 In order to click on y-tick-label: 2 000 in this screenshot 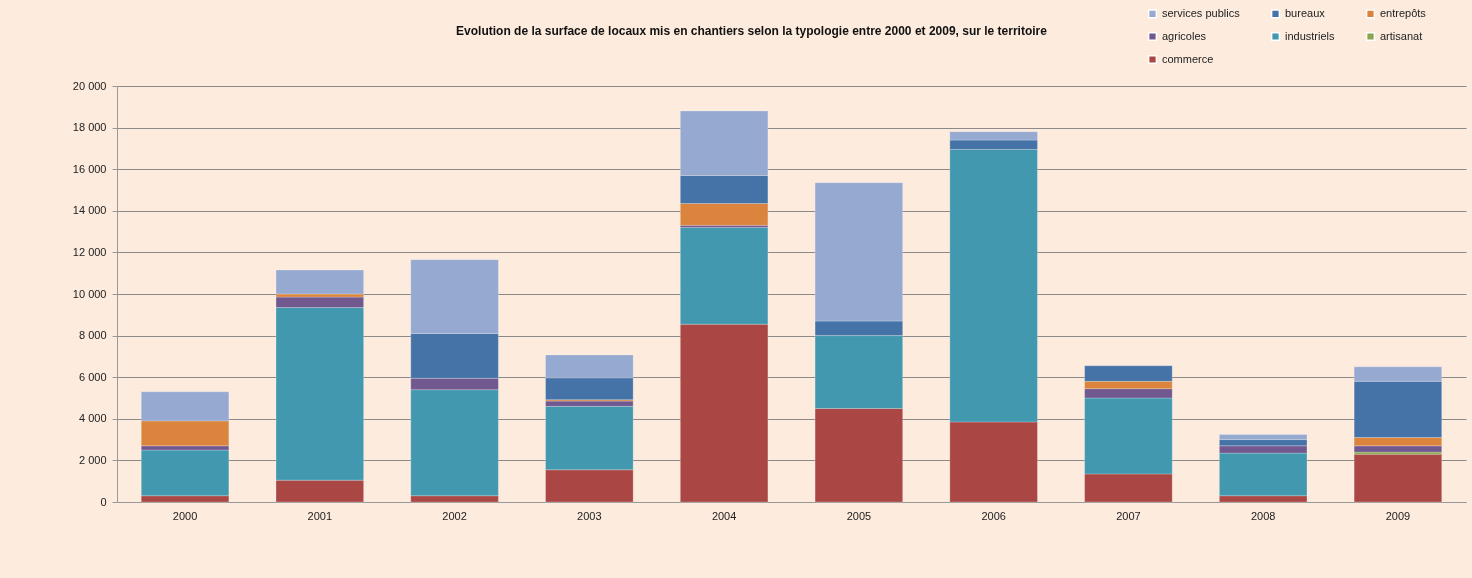, I will do `click(92, 459)`.